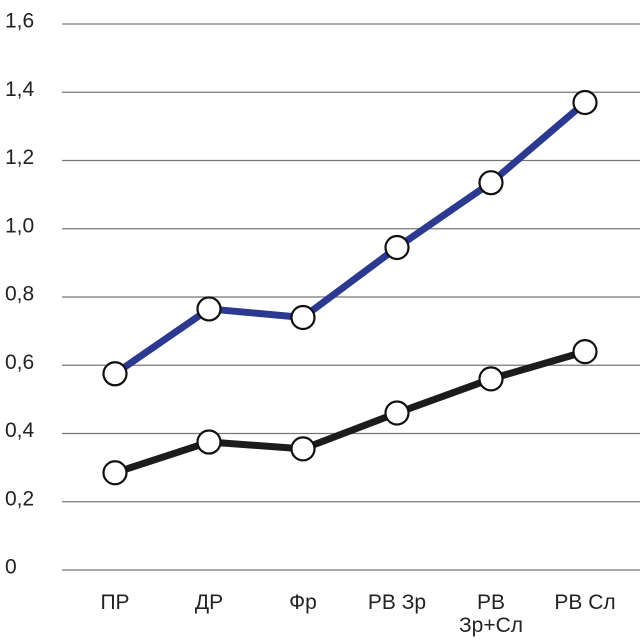 This screenshot has height=642, width=640. Describe the element at coordinates (19, 498) in the screenshot. I see `y-tick-label: 0,2` at that location.